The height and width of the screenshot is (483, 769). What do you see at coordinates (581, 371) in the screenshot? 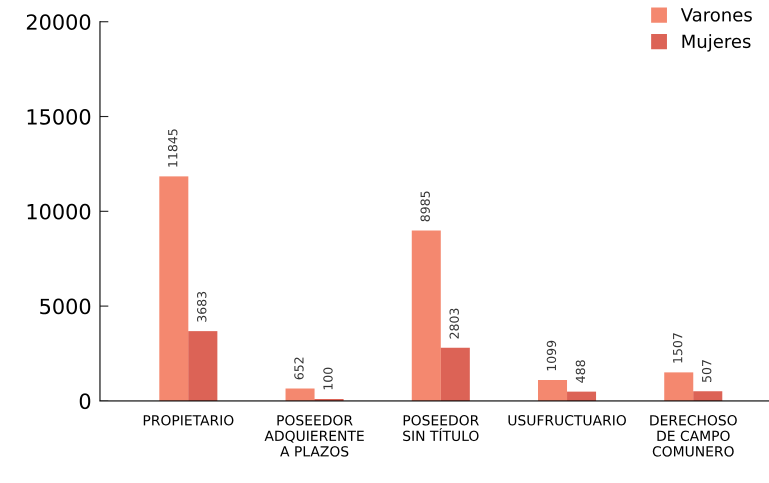
I see `data-label: 488` at bounding box center [581, 371].